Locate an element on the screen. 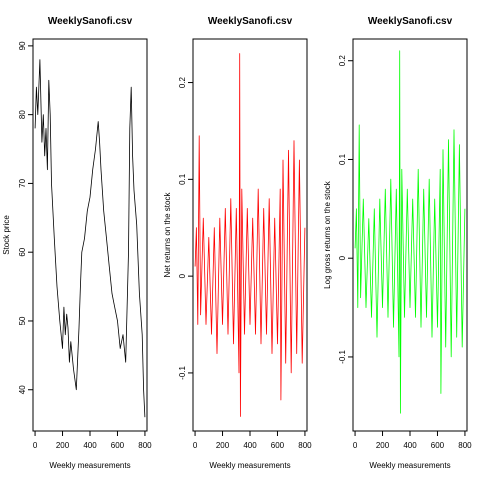  panel-3-y-tick-label: 0.2 is located at coordinates (342, 61).